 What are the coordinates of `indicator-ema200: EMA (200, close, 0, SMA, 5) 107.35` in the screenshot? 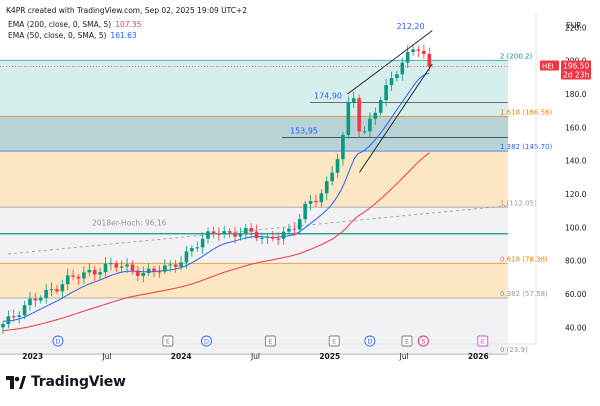 It's located at (74, 24).